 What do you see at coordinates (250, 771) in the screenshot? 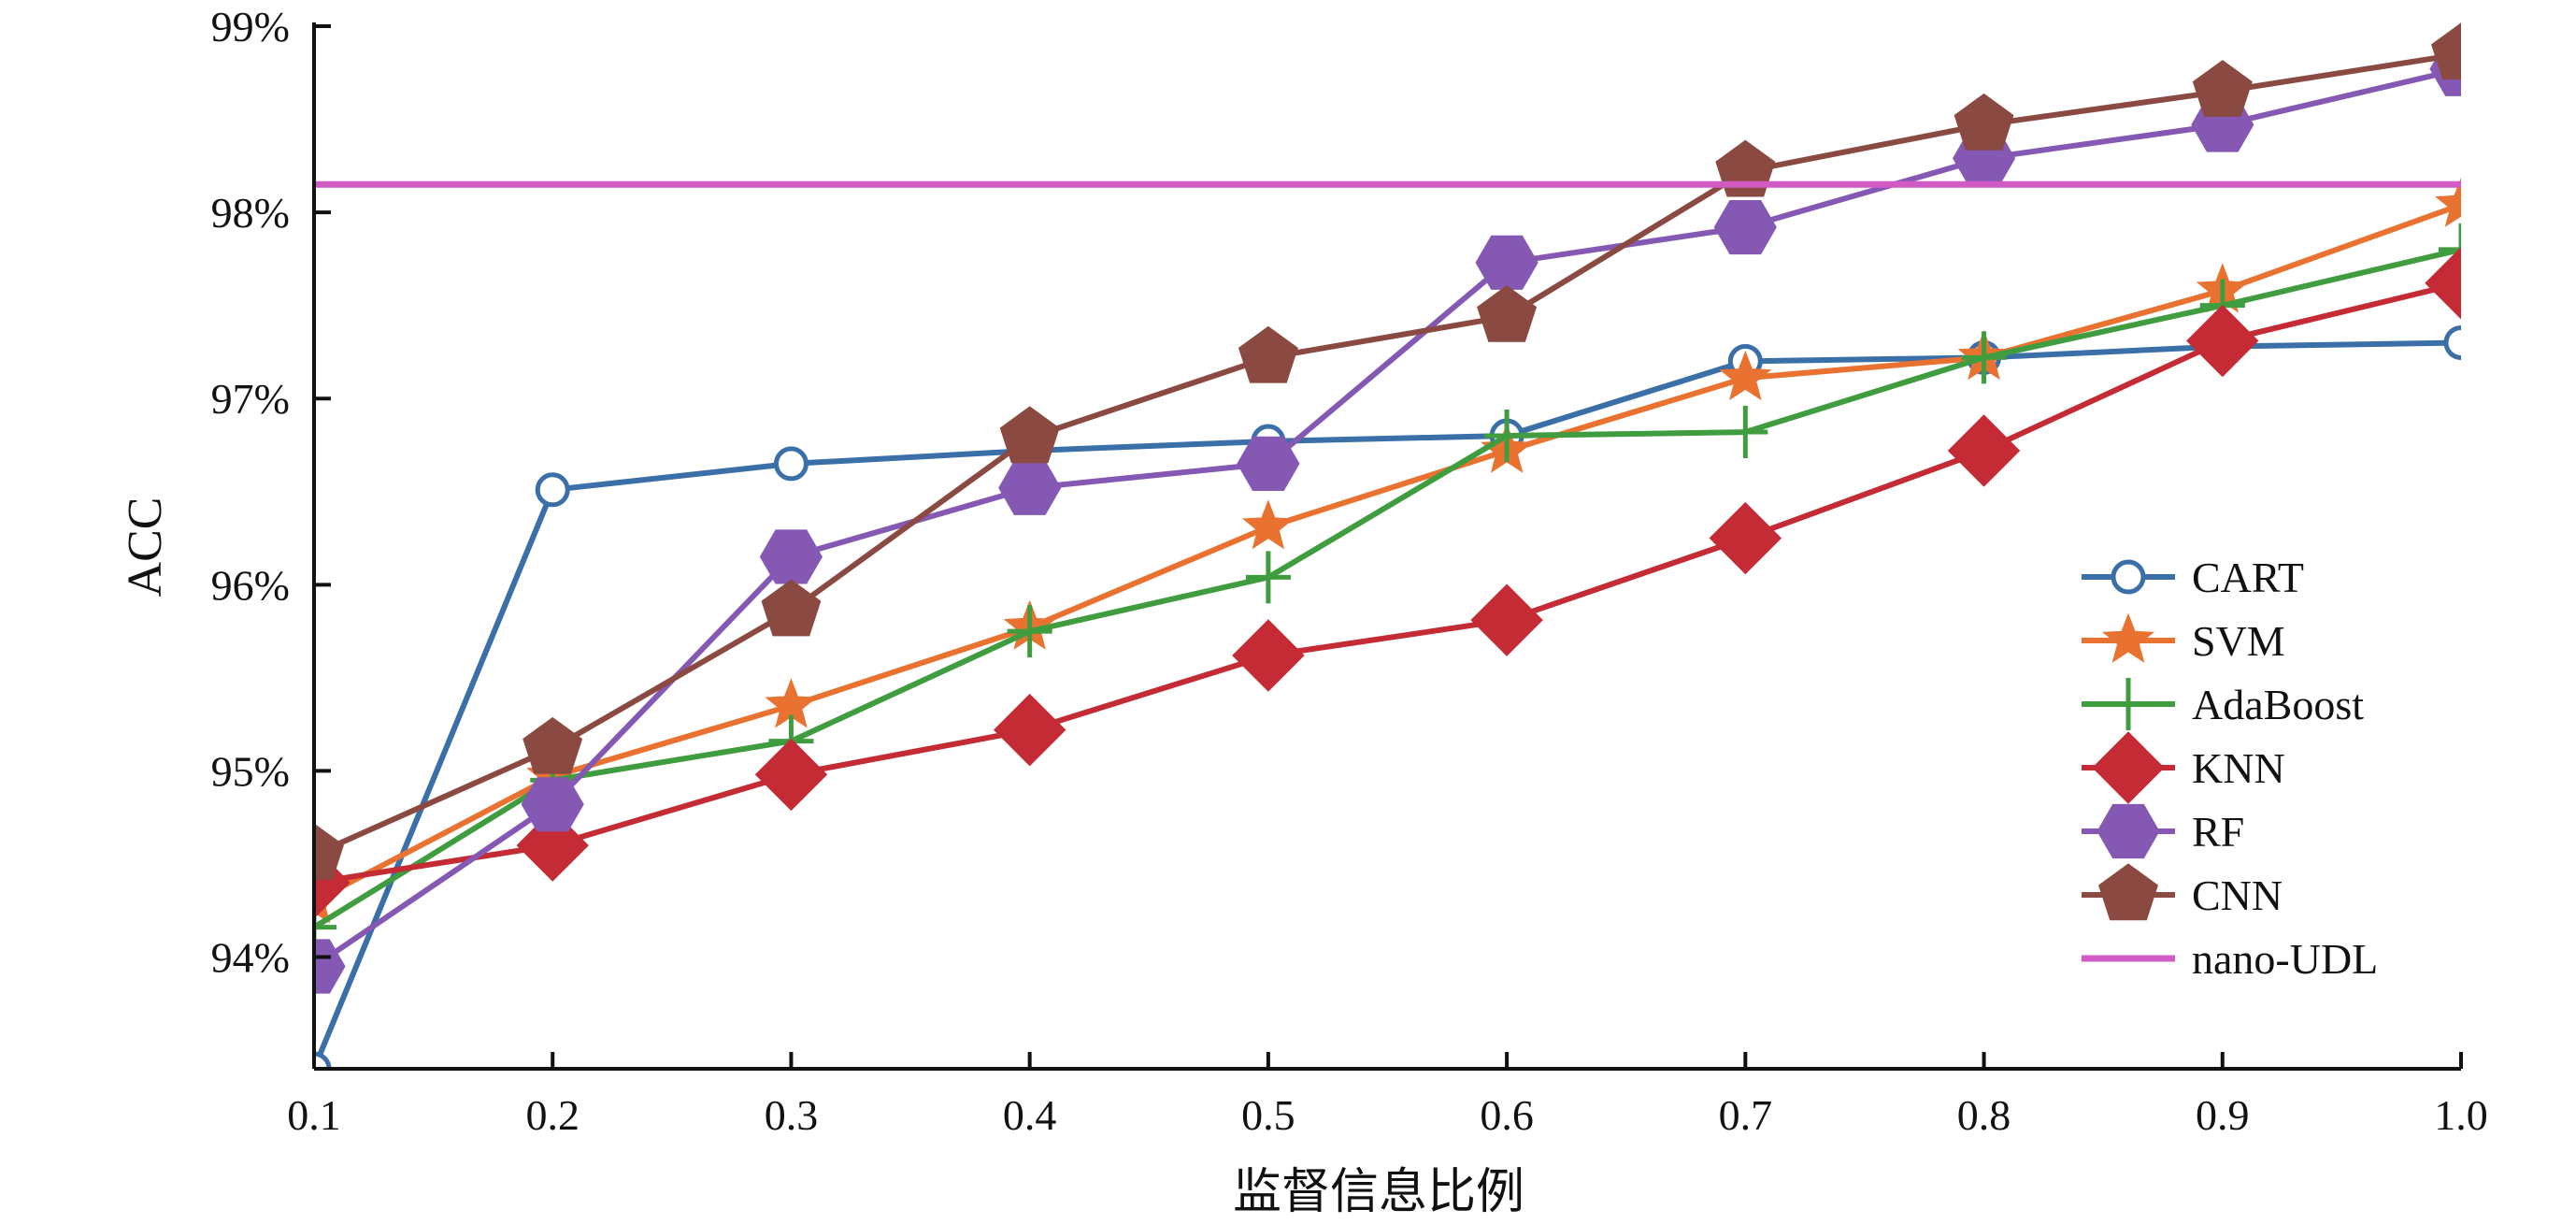
I see `y-tick-label: 95%` at bounding box center [250, 771].